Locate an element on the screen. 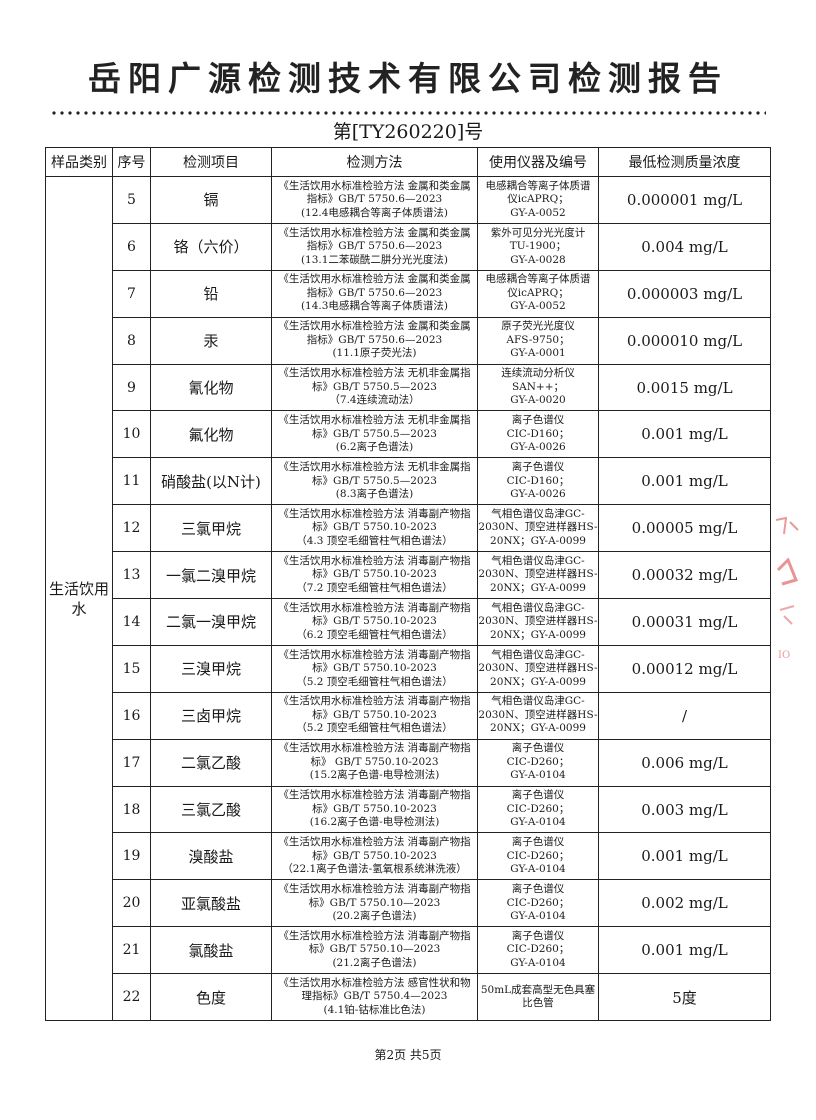  test-item: 三卤甲烷 is located at coordinates (211, 715).